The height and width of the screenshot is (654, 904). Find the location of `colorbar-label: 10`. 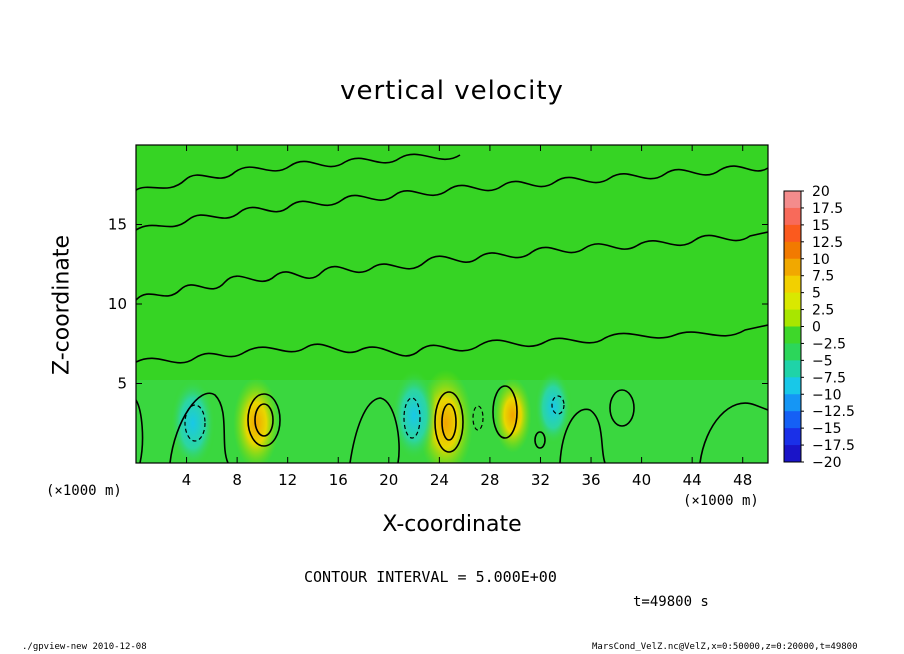

colorbar-label: 10 is located at coordinates (821, 260).